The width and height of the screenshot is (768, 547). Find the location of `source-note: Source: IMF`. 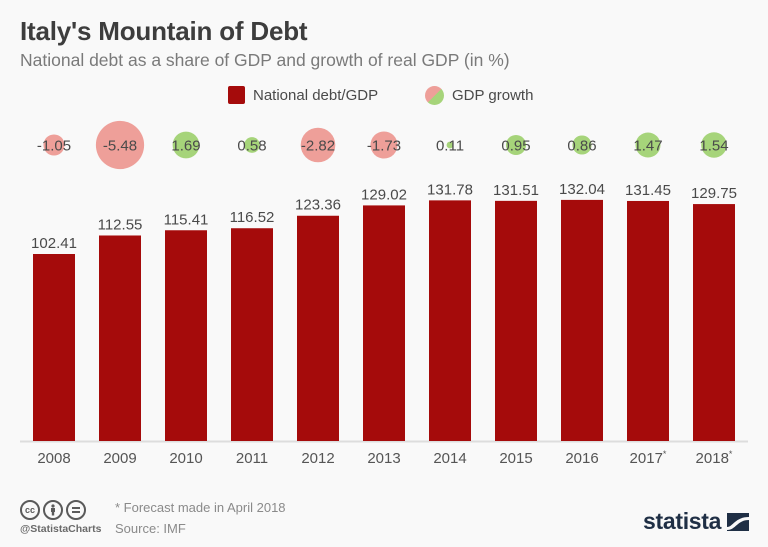

source-note: Source: IMF is located at coordinates (150, 528).